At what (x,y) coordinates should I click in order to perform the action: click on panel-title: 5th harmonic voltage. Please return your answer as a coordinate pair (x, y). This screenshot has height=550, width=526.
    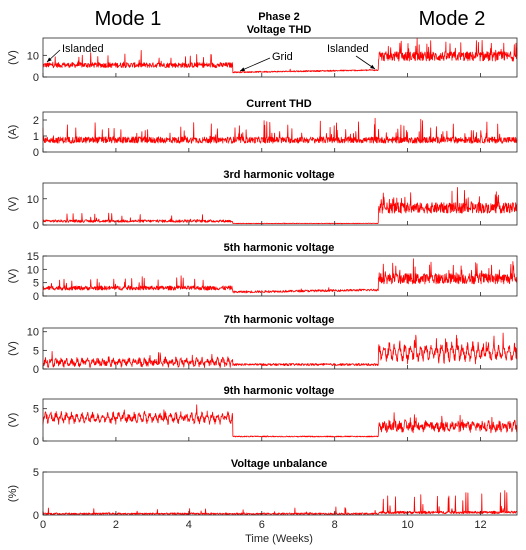
    Looking at the image, I should click on (279, 248).